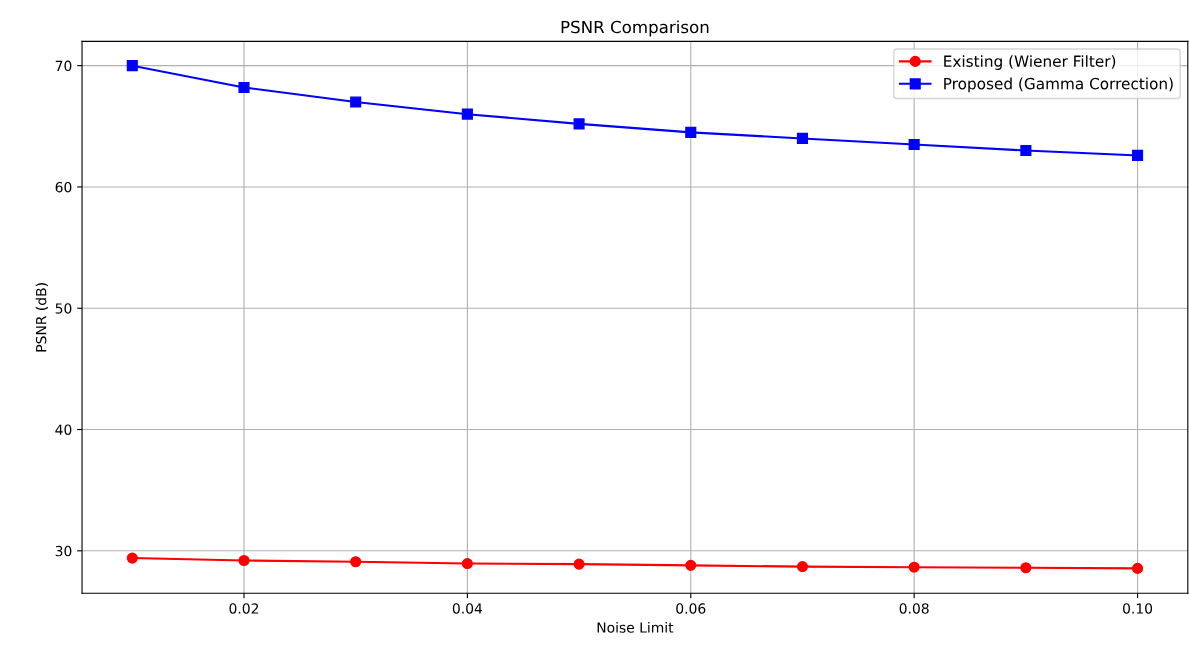 This screenshot has width=1189, height=657. What do you see at coordinates (635, 28) in the screenshot?
I see `chart-title: PSNR Comparison` at bounding box center [635, 28].